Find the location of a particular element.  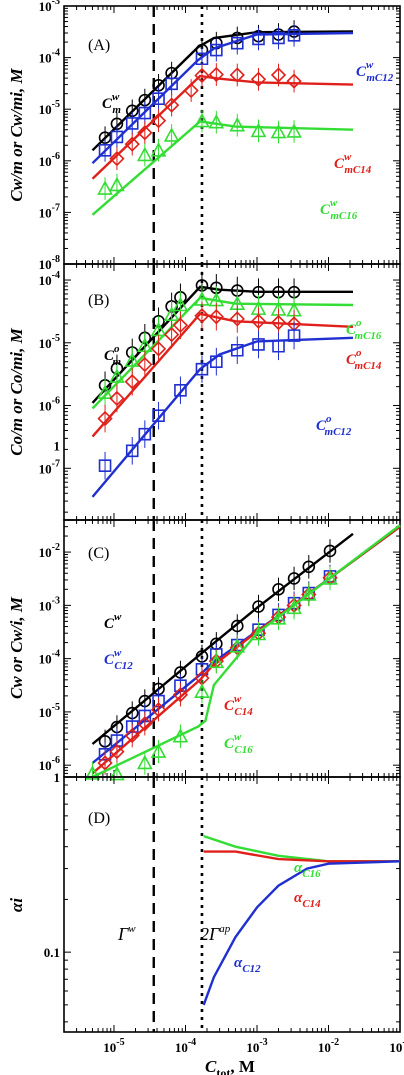

reference-annotation: Γw is located at coordinates (126, 933).